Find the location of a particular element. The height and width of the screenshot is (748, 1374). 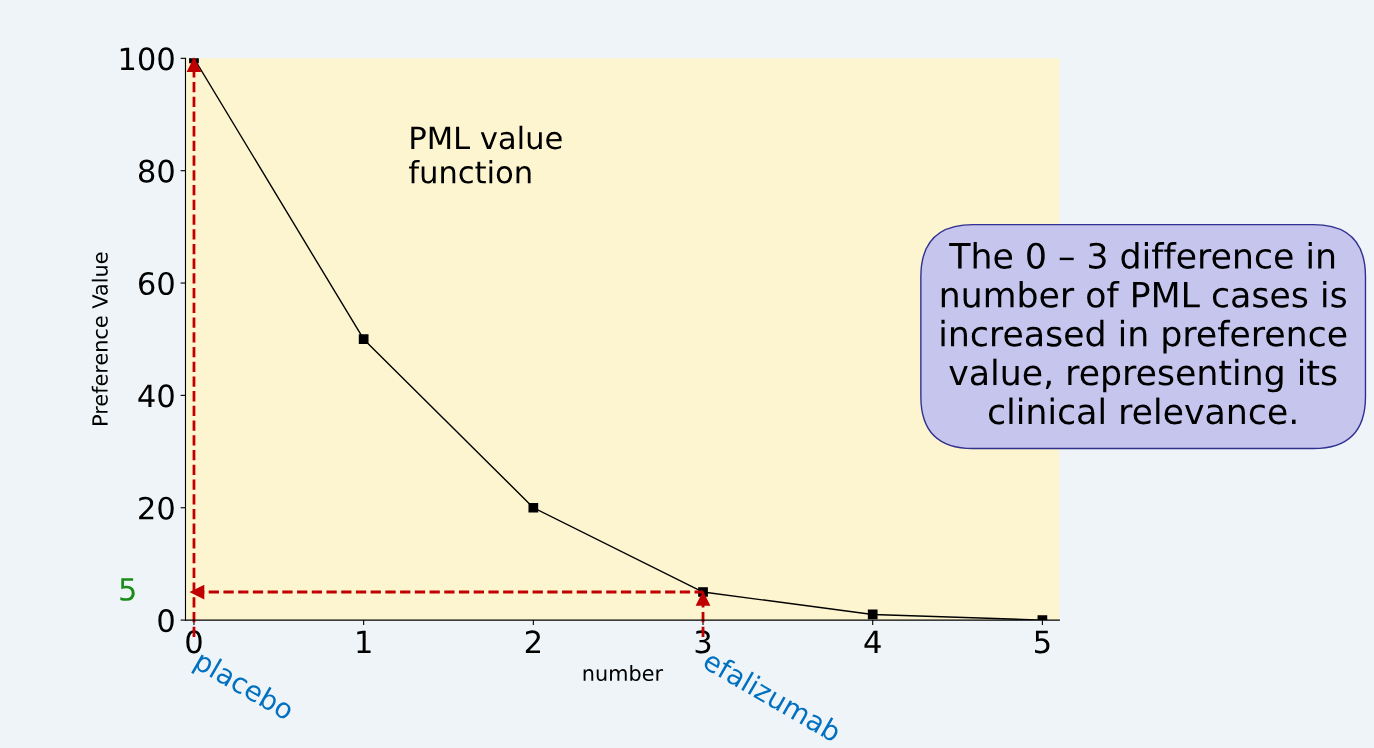

y-tick-label: 100 is located at coordinates (147, 59).